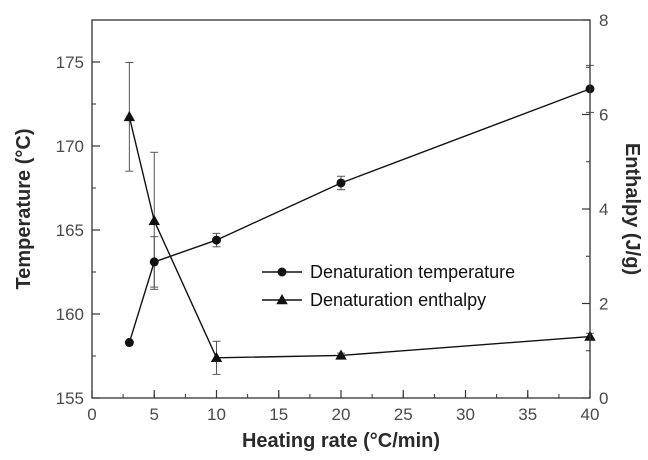 The height and width of the screenshot is (460, 648). Describe the element at coordinates (603, 398) in the screenshot. I see `y-right-tick-label: 0` at that location.